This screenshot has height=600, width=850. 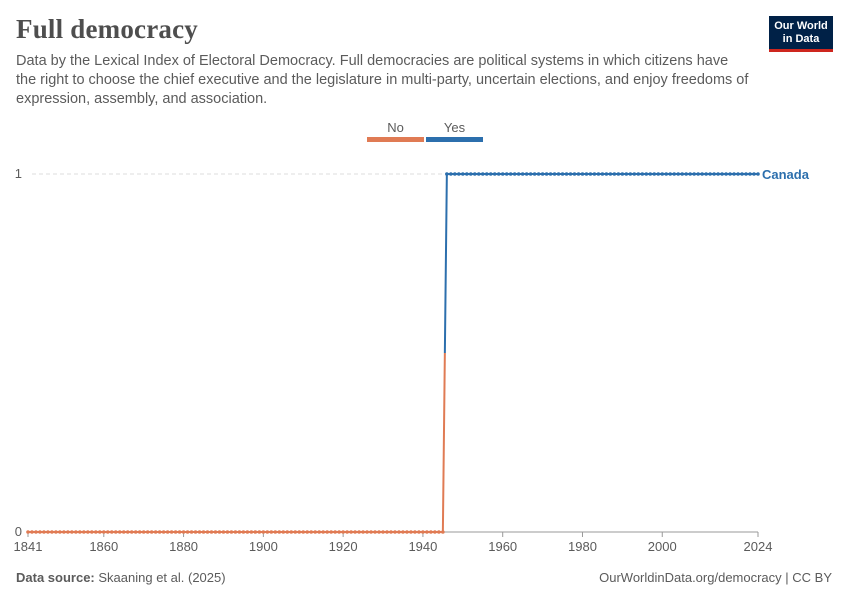 I want to click on owid-logo: Our World in Data, so click(x=801, y=34).